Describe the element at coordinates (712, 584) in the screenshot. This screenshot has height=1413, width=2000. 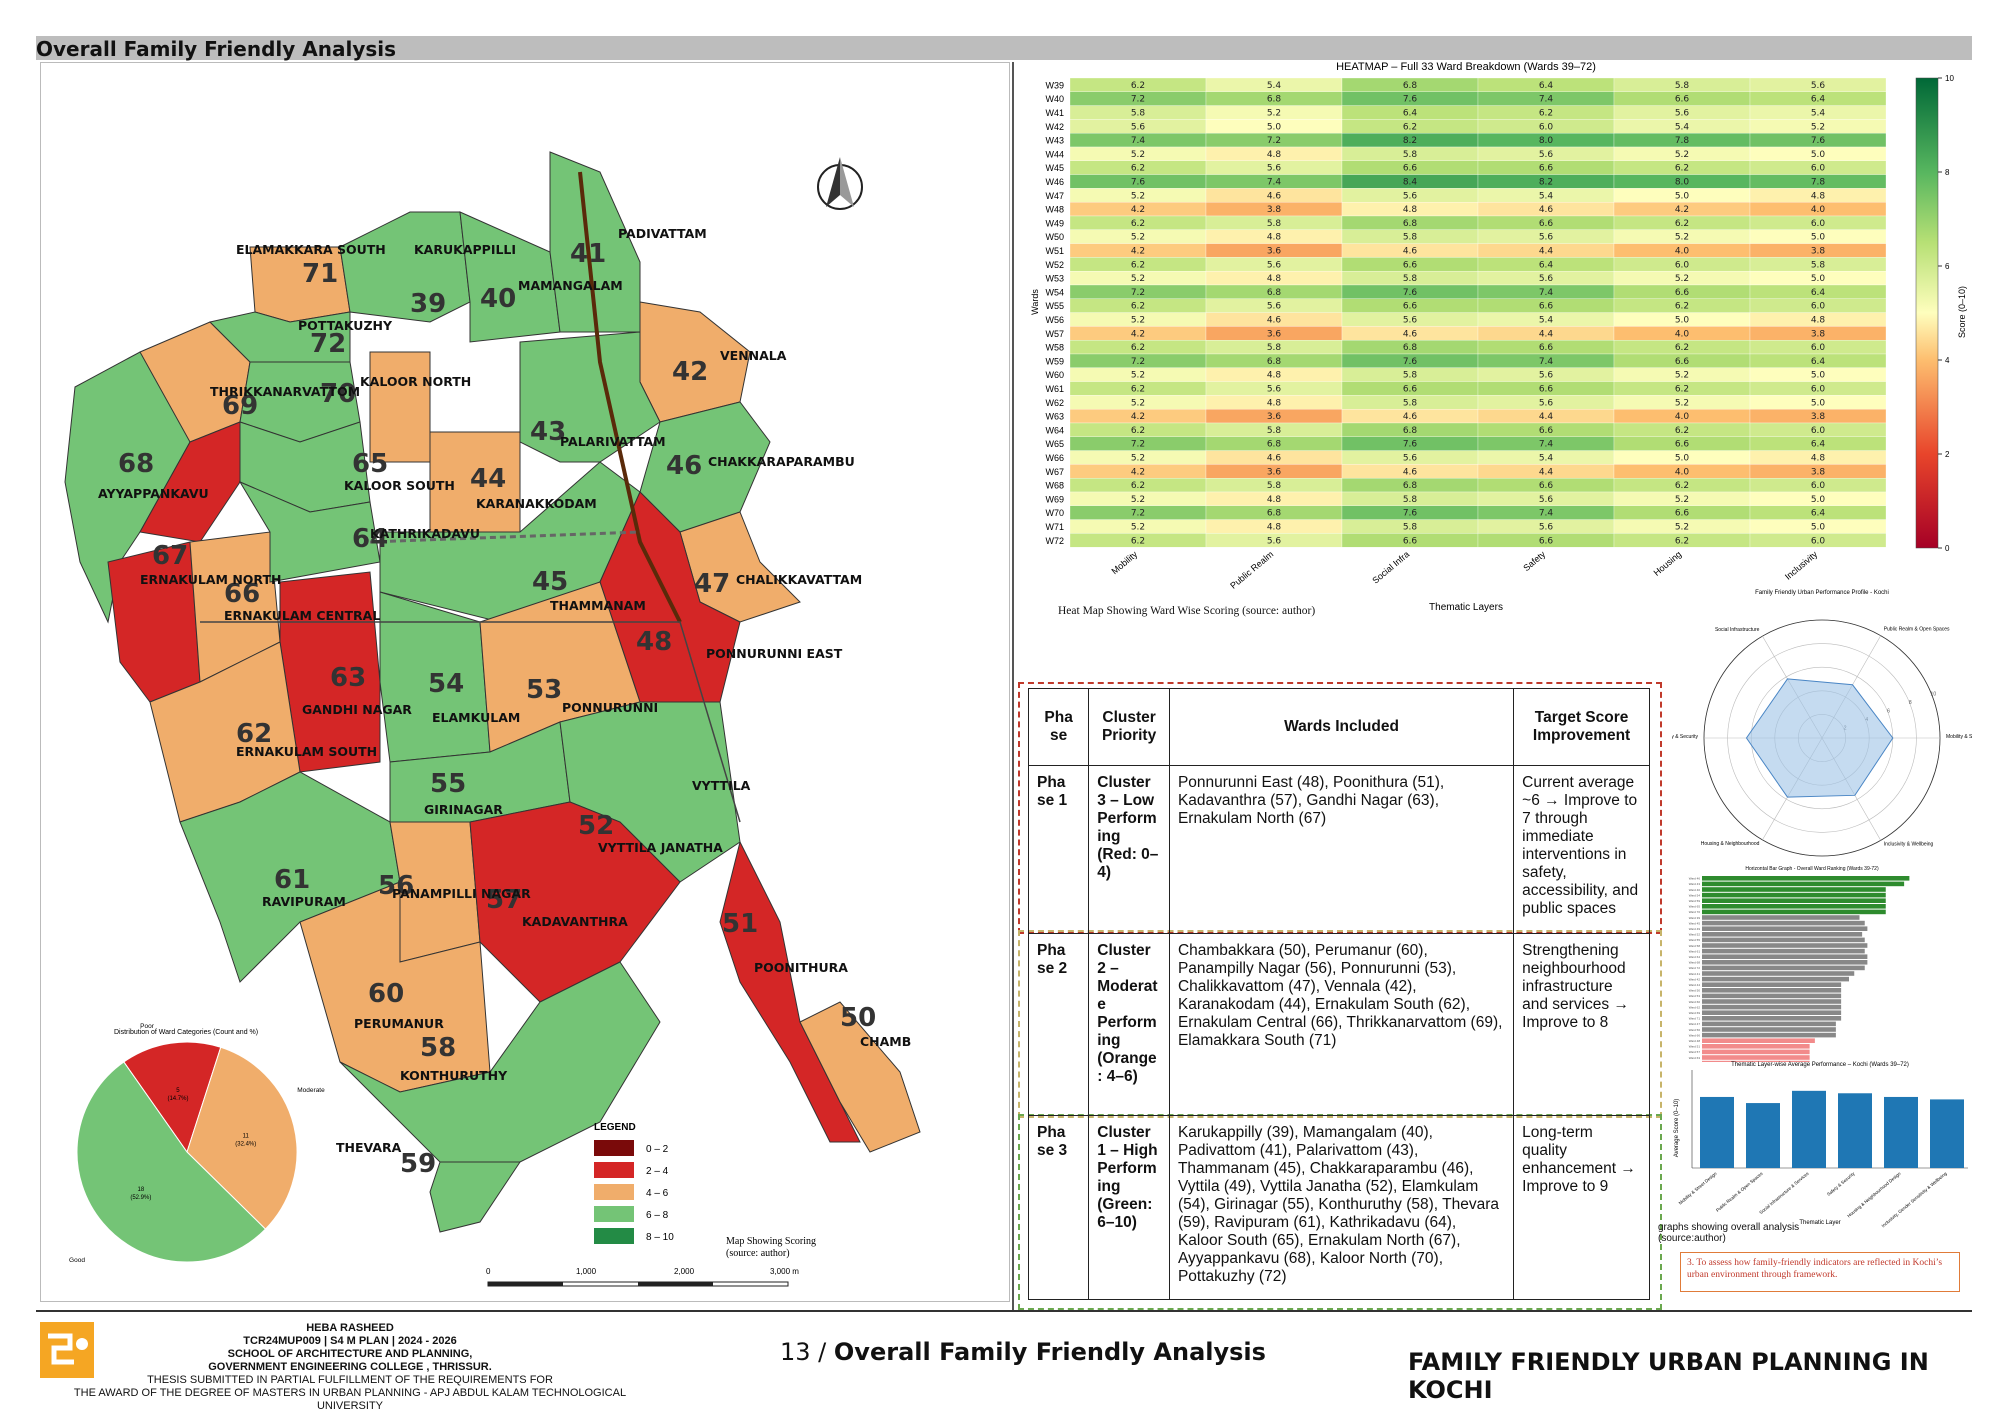
I see `ward-number-47: 47` at that location.